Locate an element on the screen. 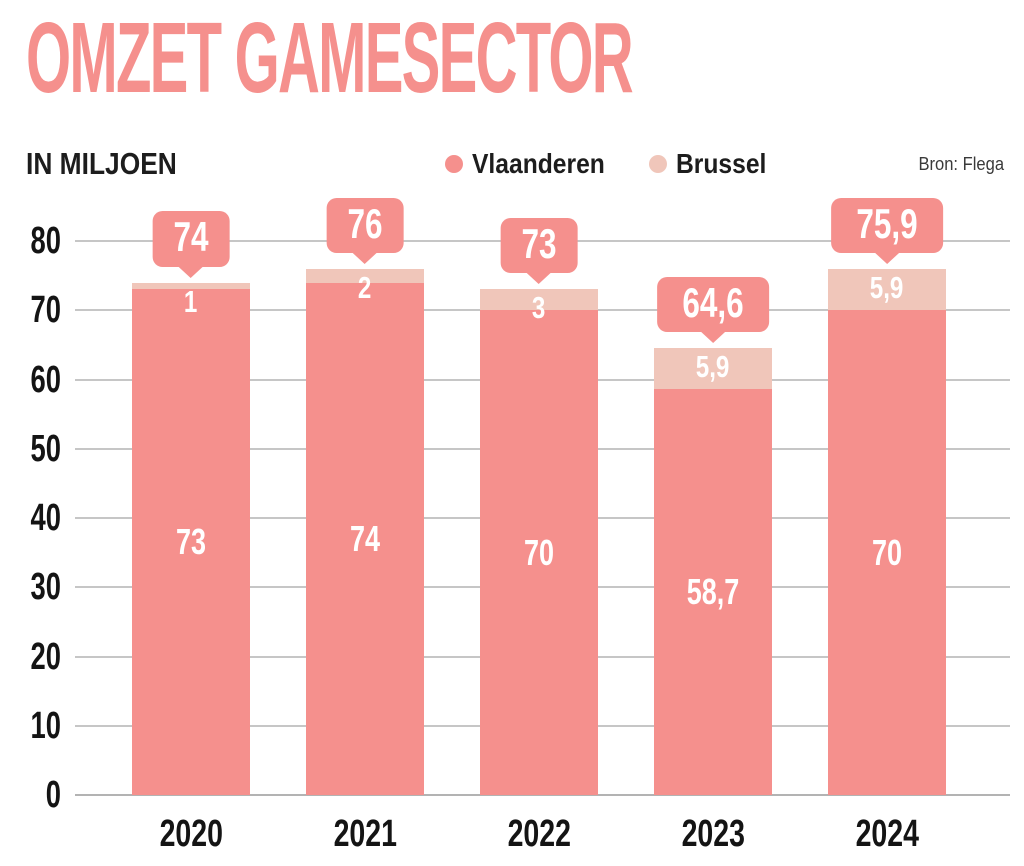 The image size is (1024, 866). bar-group-2020: 73 1 74 2020 is located at coordinates (191, 532).